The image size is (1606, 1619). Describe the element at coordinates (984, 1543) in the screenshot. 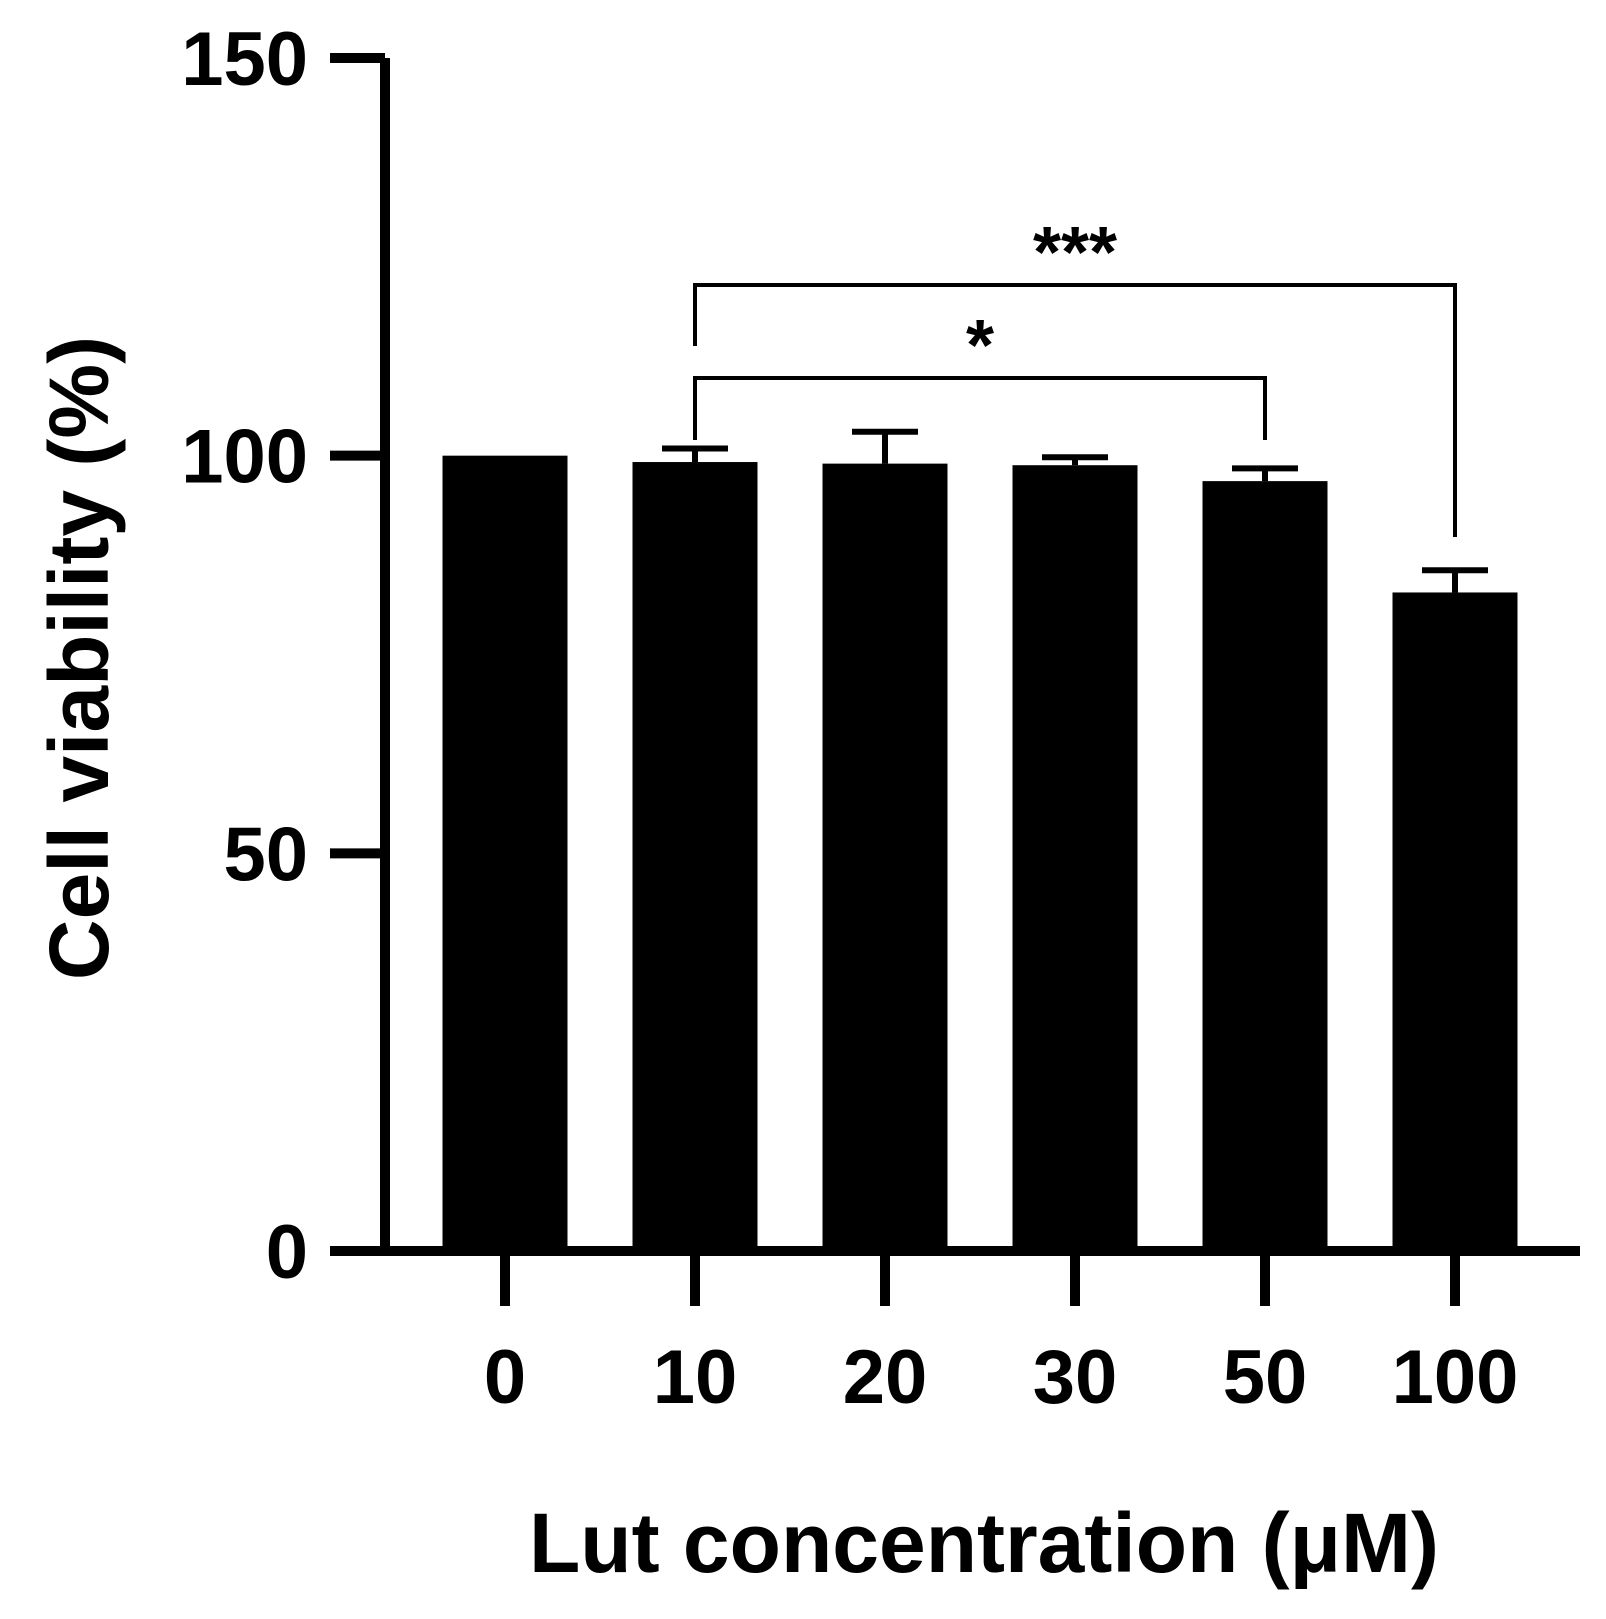

I see `x-axis-title: Lut concentration (μM)` at that location.